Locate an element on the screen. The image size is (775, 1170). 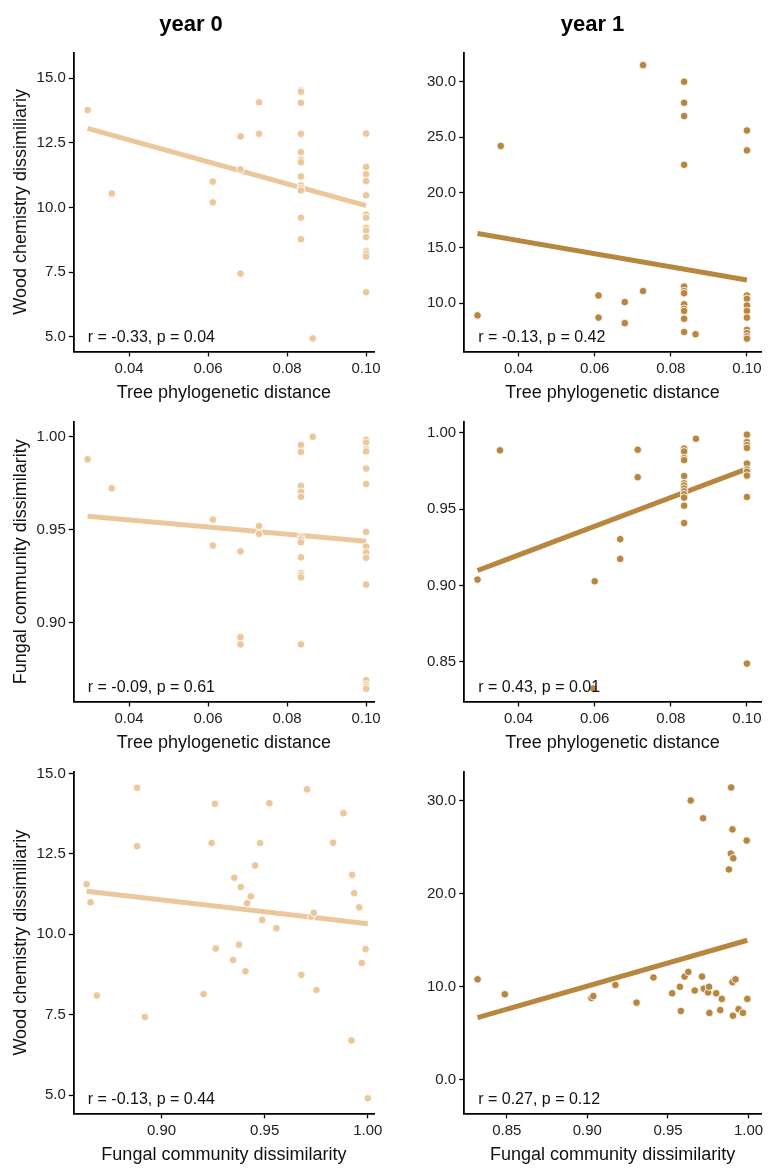
annotation: r = -0.13, p = 0.42 is located at coordinates (542, 336).